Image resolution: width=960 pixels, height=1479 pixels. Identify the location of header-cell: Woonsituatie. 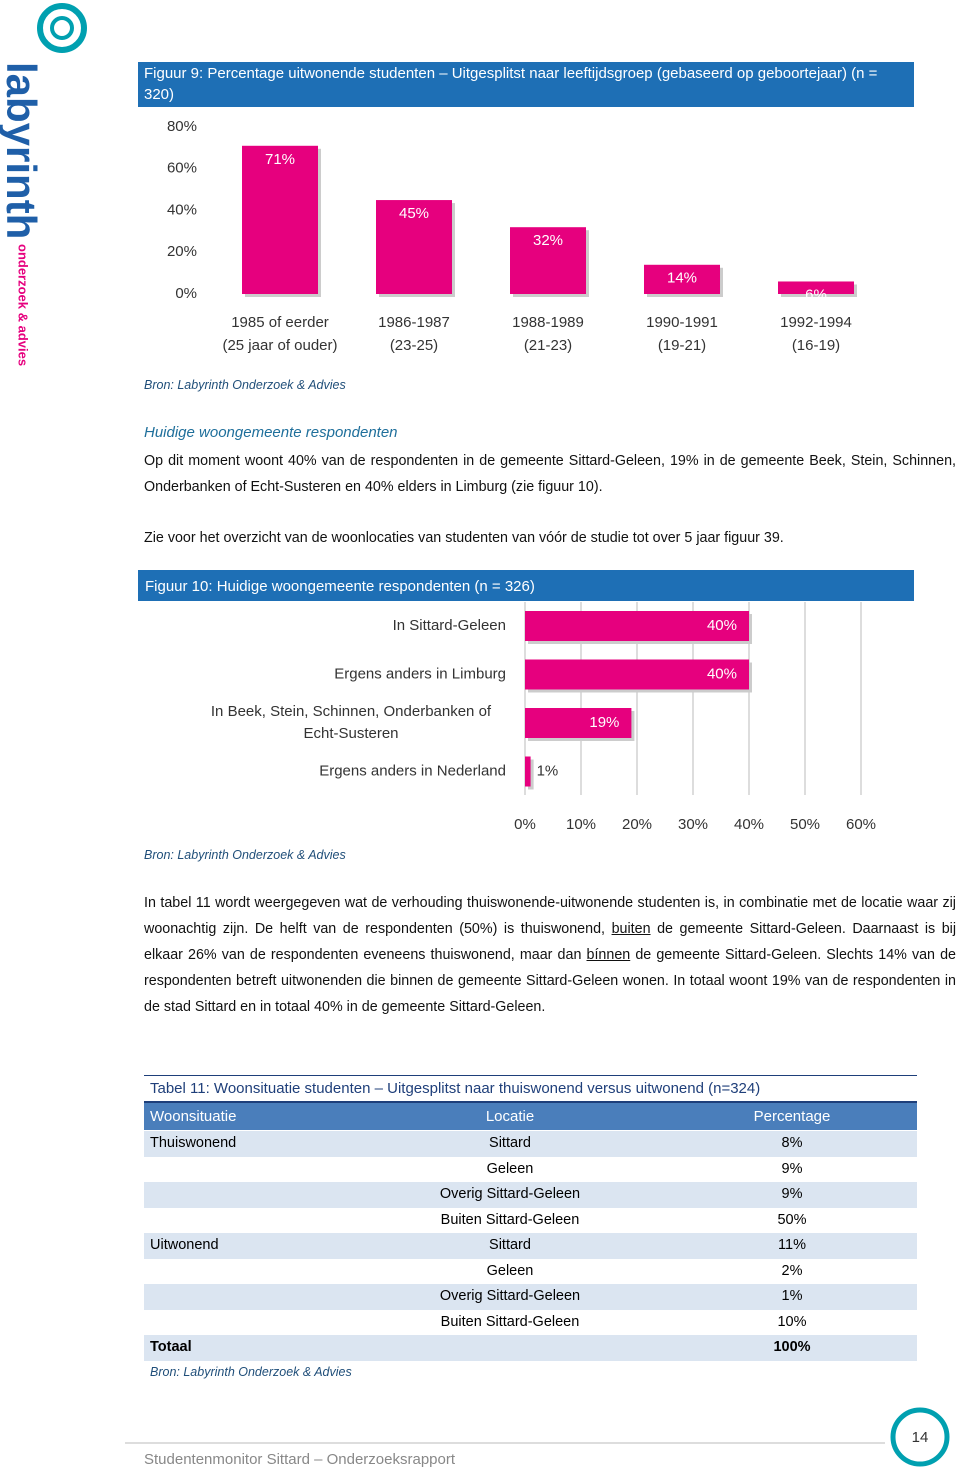
(193, 1116).